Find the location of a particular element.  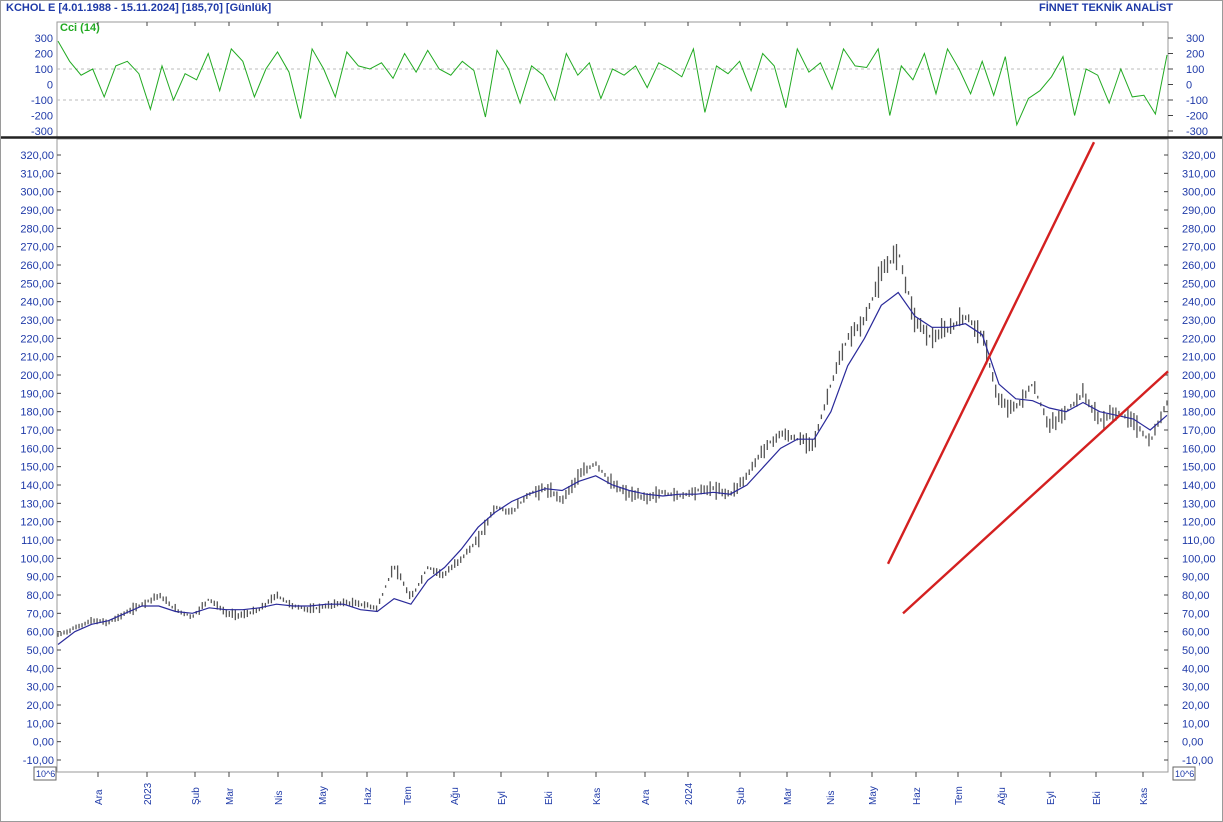

cci-panel-frame is located at coordinates (612, 79).